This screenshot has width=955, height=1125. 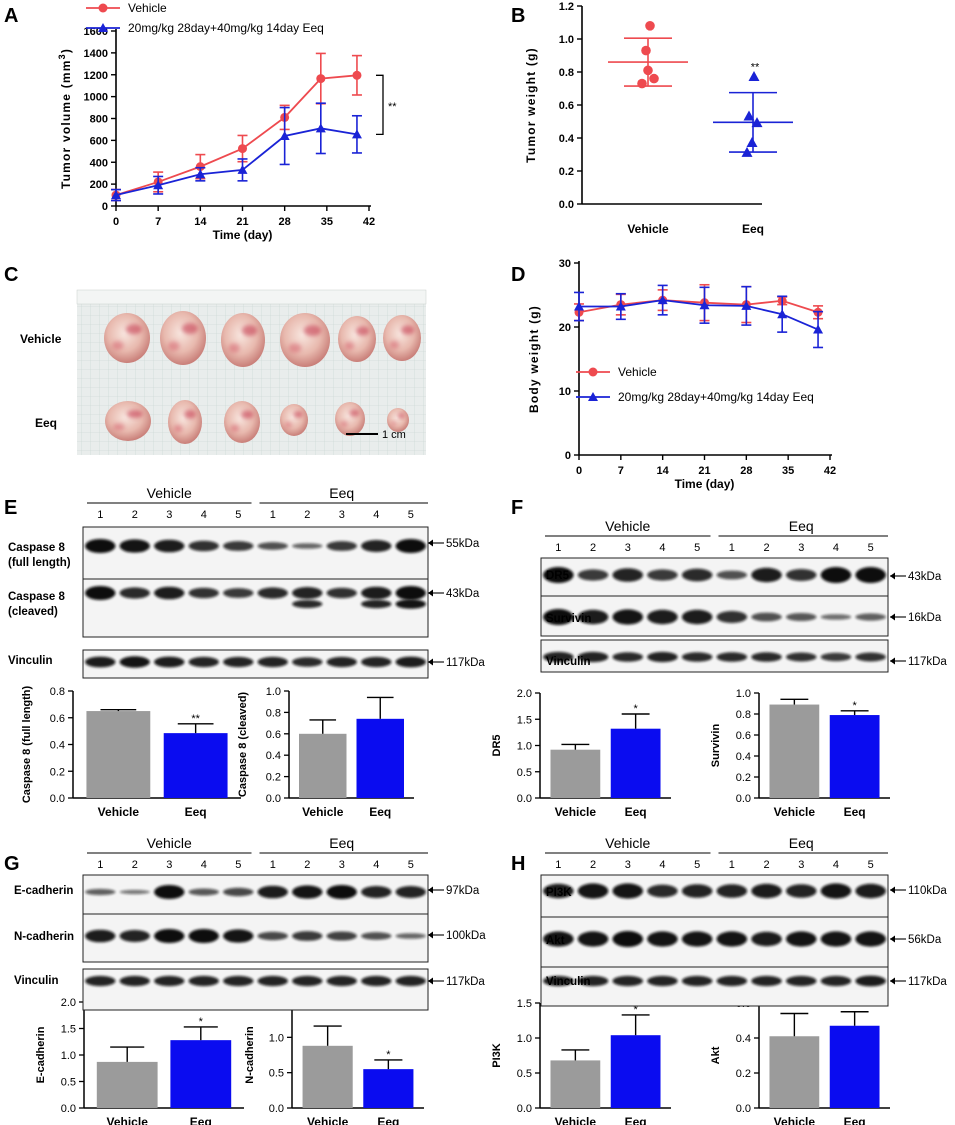 What do you see at coordinates (466, 936) in the screenshot?
I see `blot-kda-label: 100kDa` at bounding box center [466, 936].